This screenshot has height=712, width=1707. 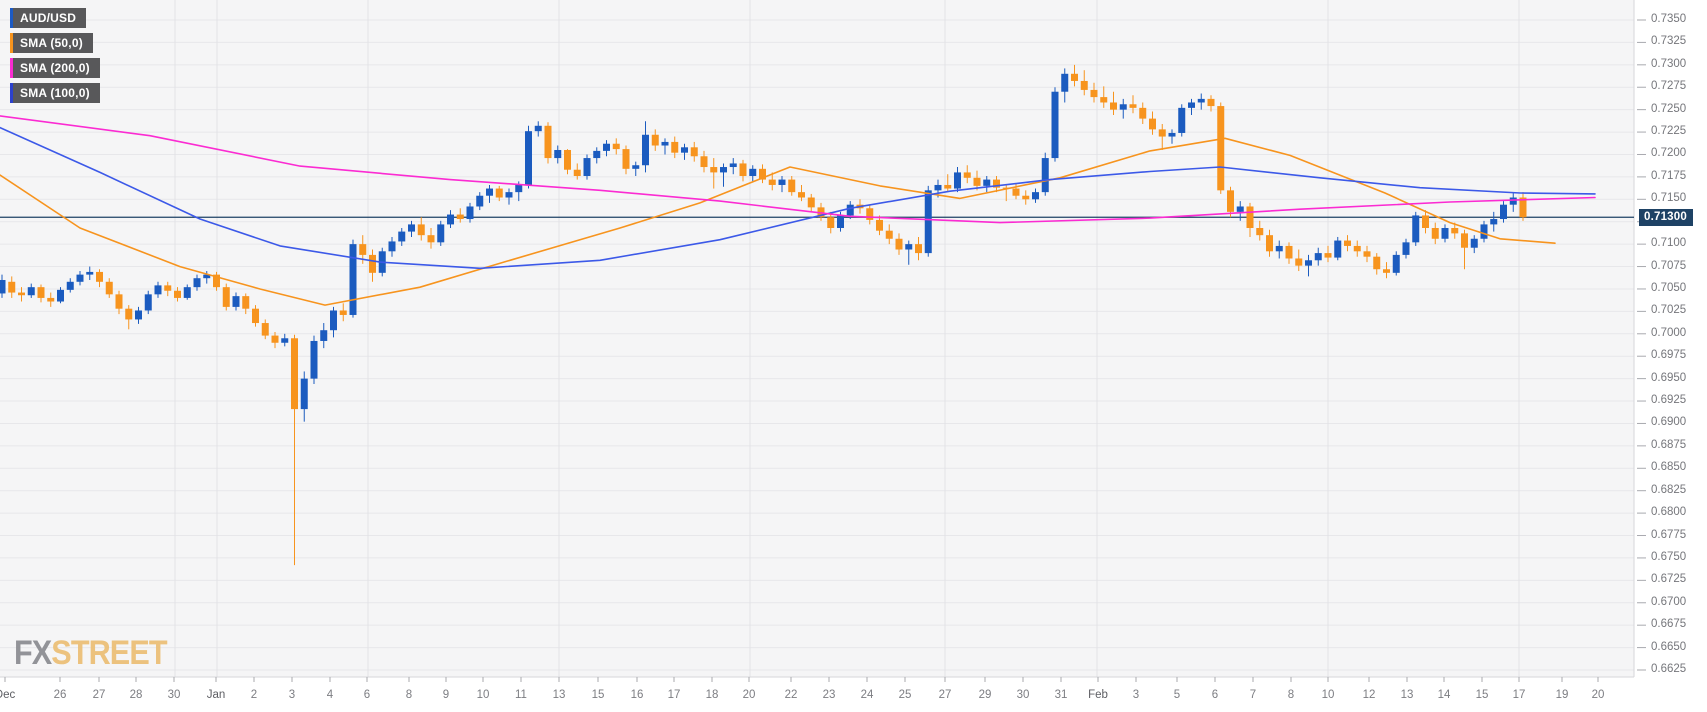 I want to click on price-tick-label: 0.6825, so click(x=1669, y=489).